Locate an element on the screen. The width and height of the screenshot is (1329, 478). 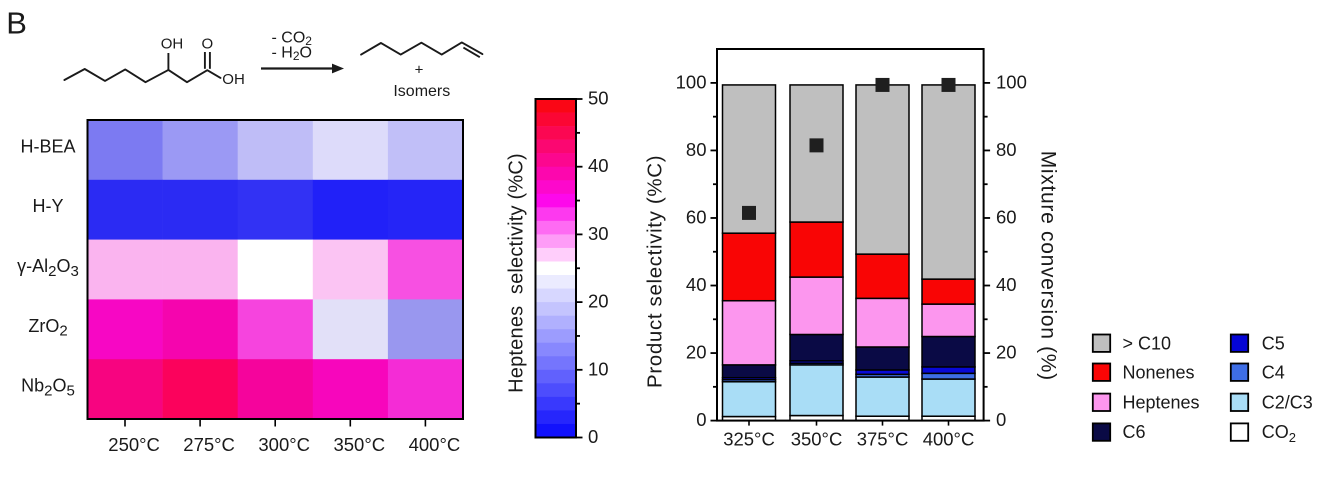
svg-text: γ-Al2O3 is located at coordinates (48, 268).